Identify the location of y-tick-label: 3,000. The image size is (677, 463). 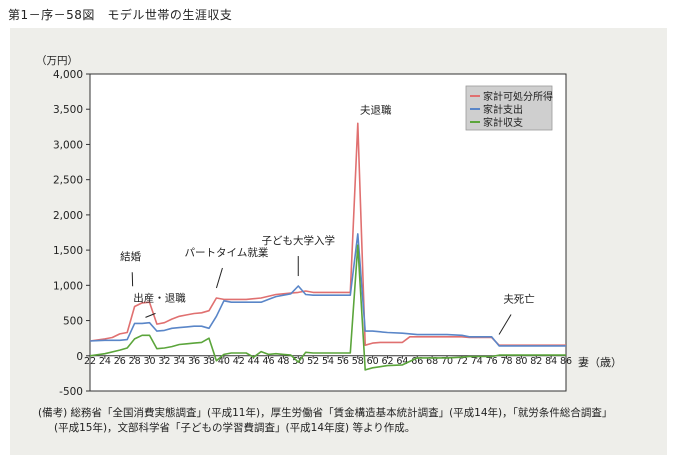
(68, 145).